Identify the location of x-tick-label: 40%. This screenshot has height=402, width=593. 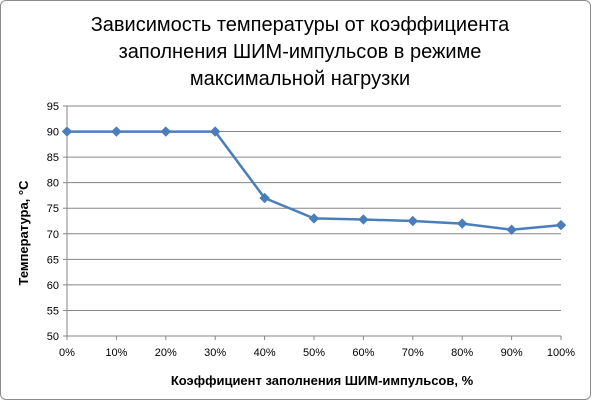
(265, 353).